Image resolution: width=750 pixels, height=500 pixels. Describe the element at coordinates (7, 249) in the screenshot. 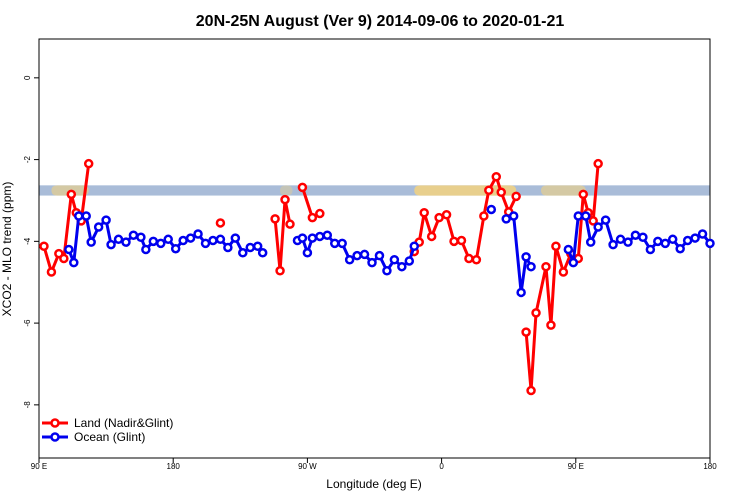

I see `y-axis-label: XCO2 - MLO trend (ppm)` at that location.